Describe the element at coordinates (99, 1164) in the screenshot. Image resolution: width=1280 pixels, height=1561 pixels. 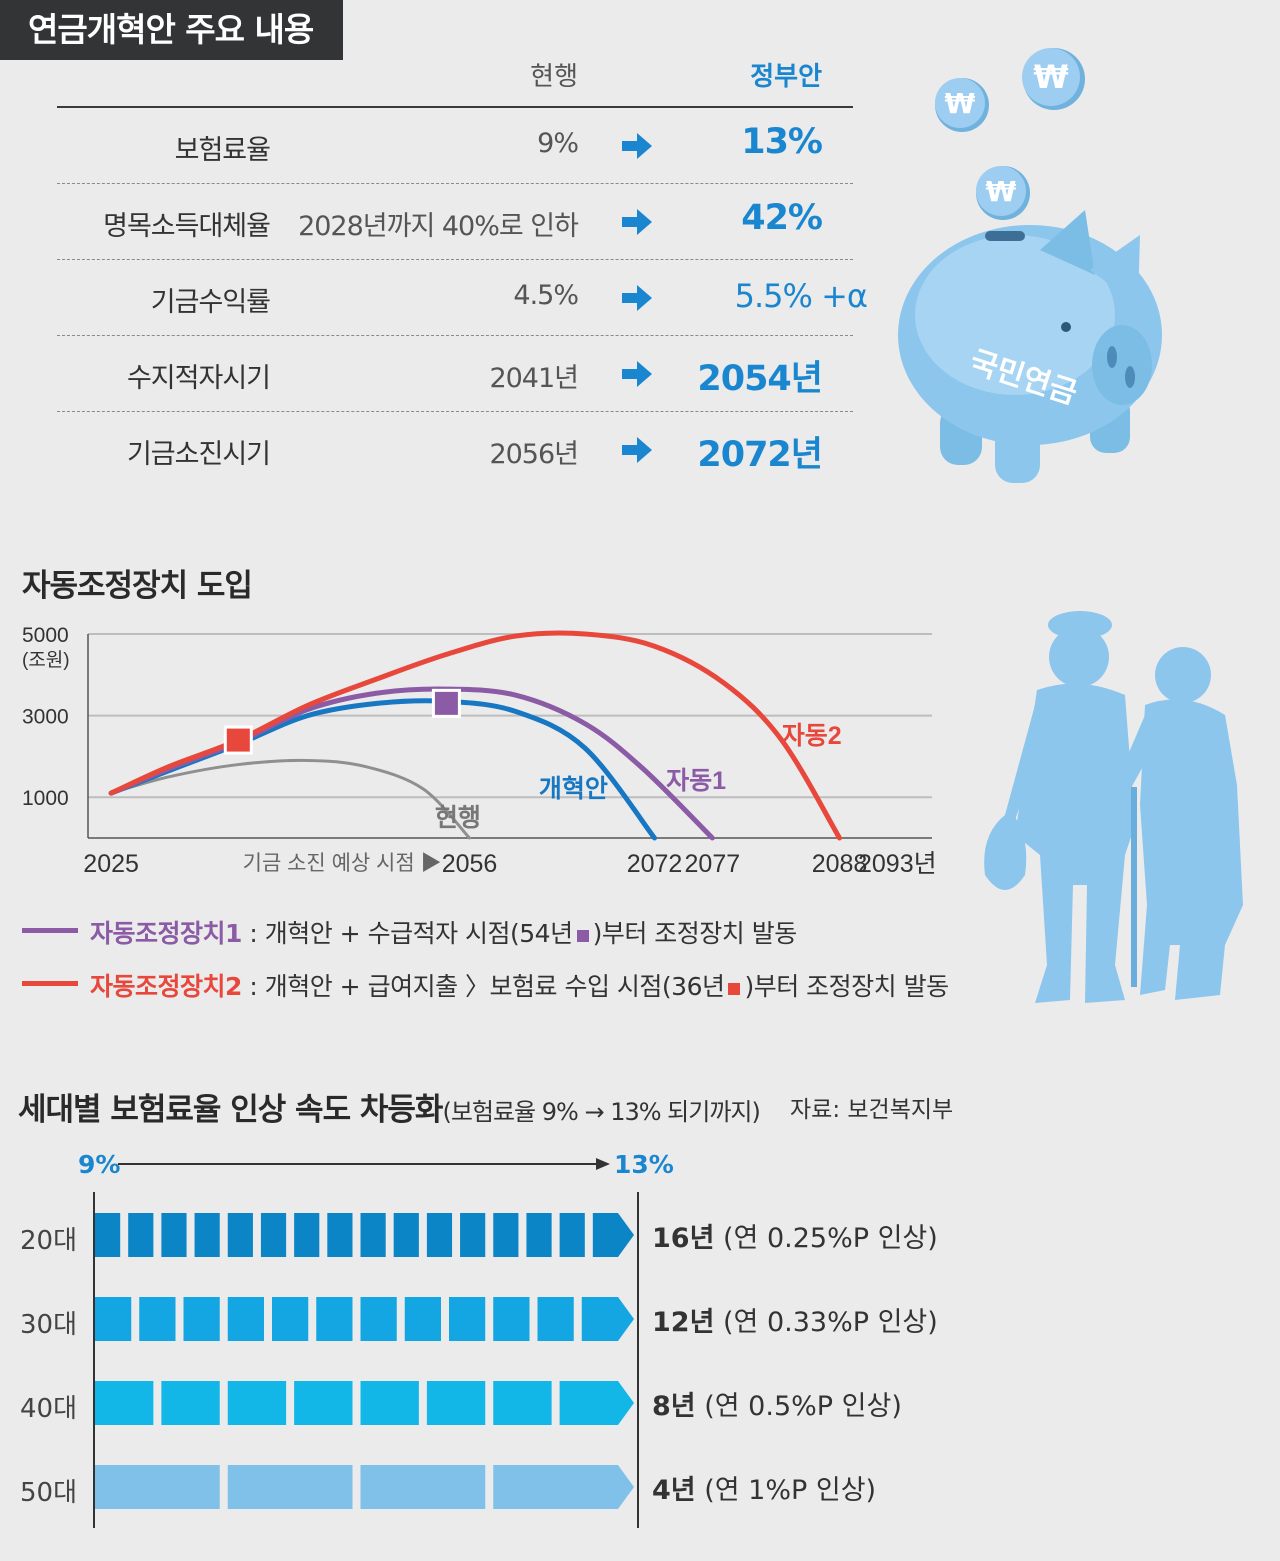
I see `start-percent: 9%` at that location.